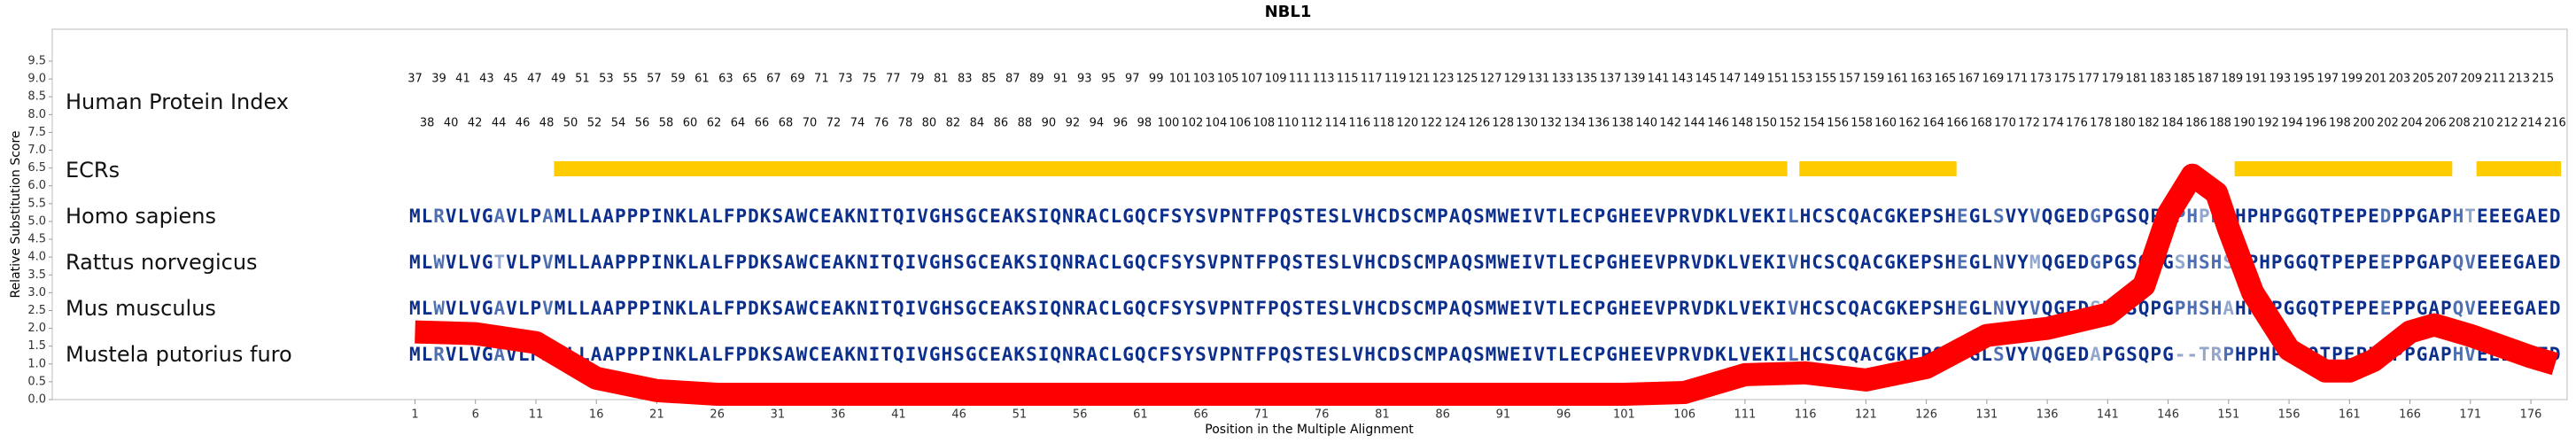 This screenshot has height=443, width=2576. Describe the element at coordinates (2064, 79) in the screenshot. I see `index-number: 175` at that location.